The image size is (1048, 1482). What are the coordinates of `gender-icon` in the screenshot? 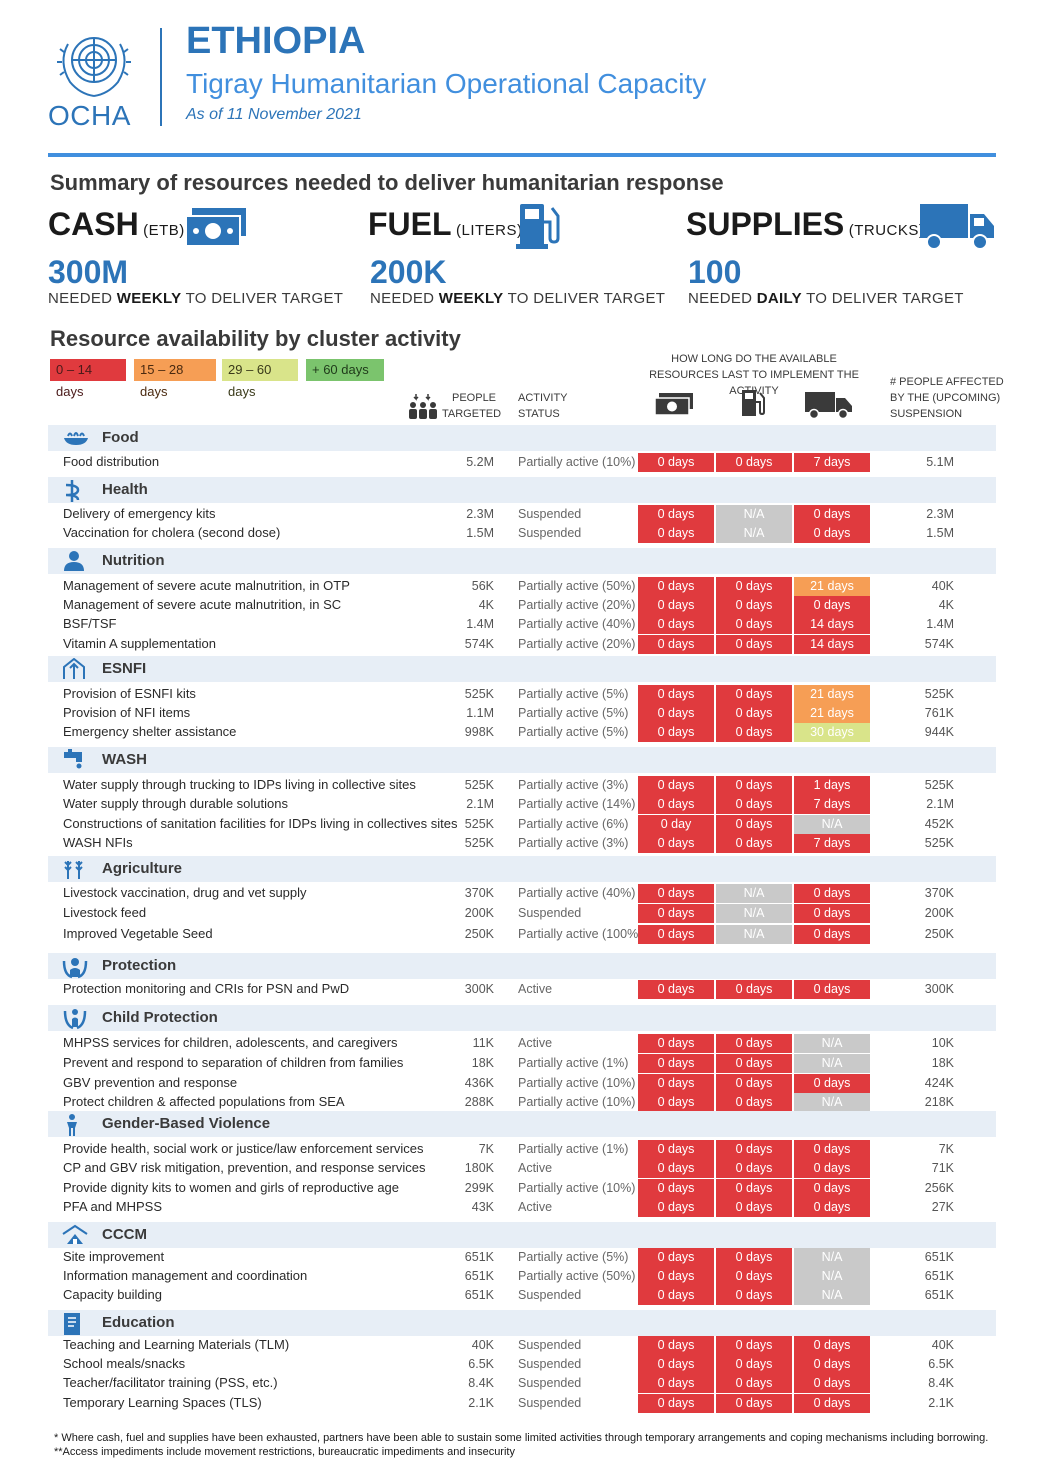 It's located at (74, 1124).